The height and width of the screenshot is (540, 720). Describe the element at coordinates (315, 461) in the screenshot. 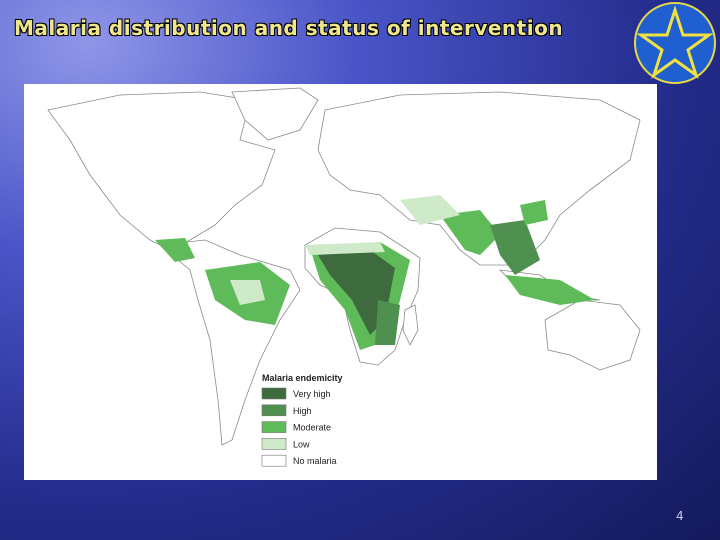

I see `legend-label: No malaria` at that location.